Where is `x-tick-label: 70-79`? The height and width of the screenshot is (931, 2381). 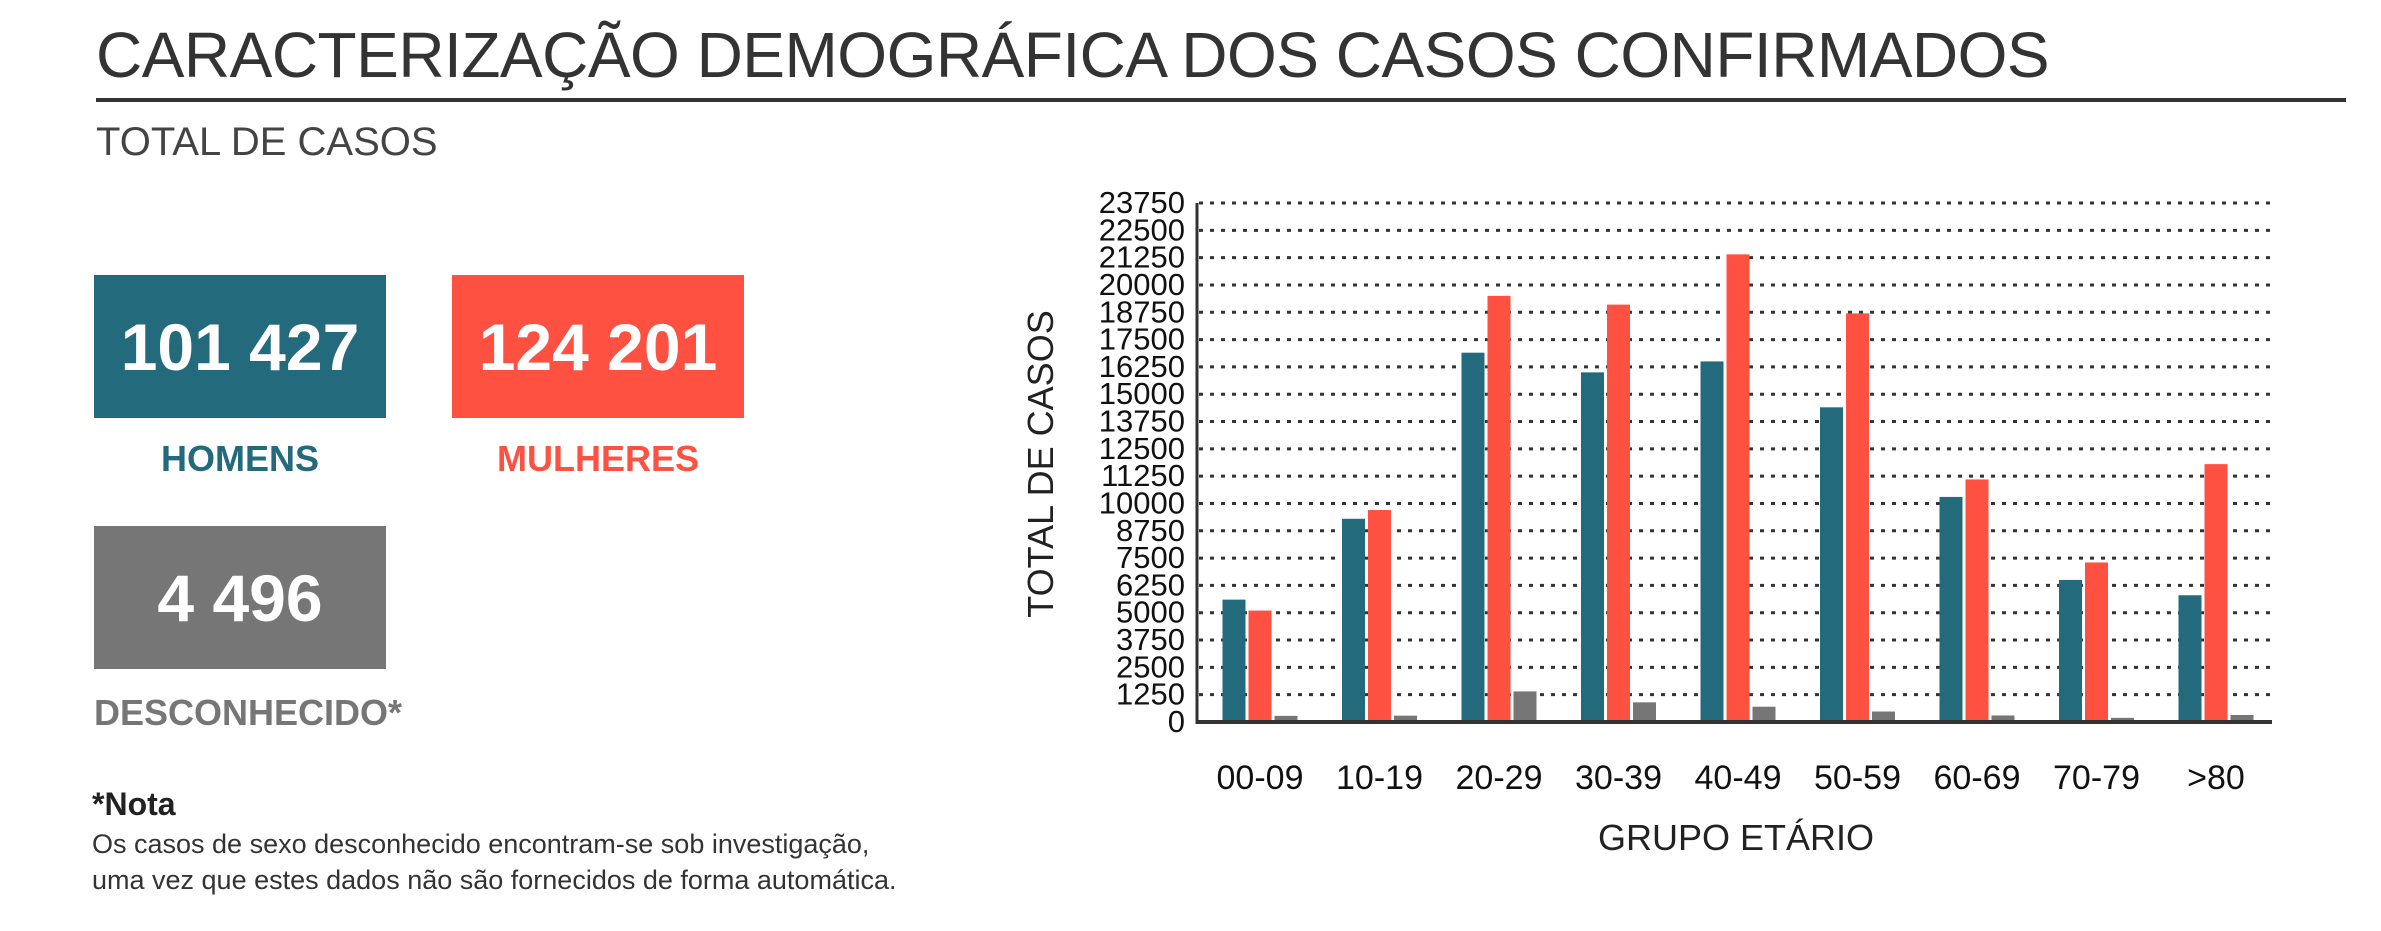 x-tick-label: 70-79 is located at coordinates (2096, 778).